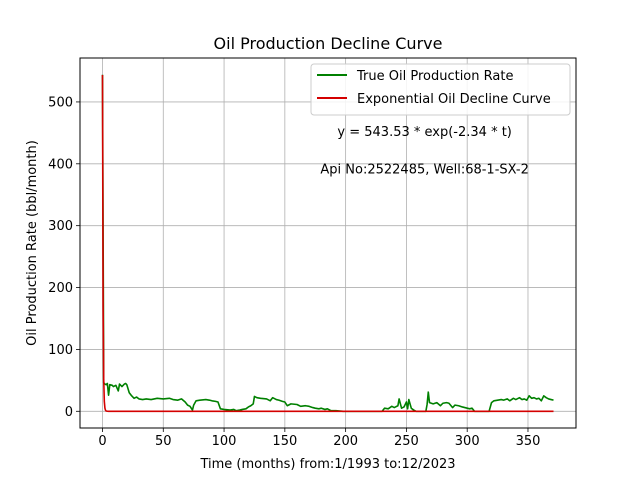  Describe the element at coordinates (284, 441) in the screenshot. I see `x-tick-label: 150` at that location.